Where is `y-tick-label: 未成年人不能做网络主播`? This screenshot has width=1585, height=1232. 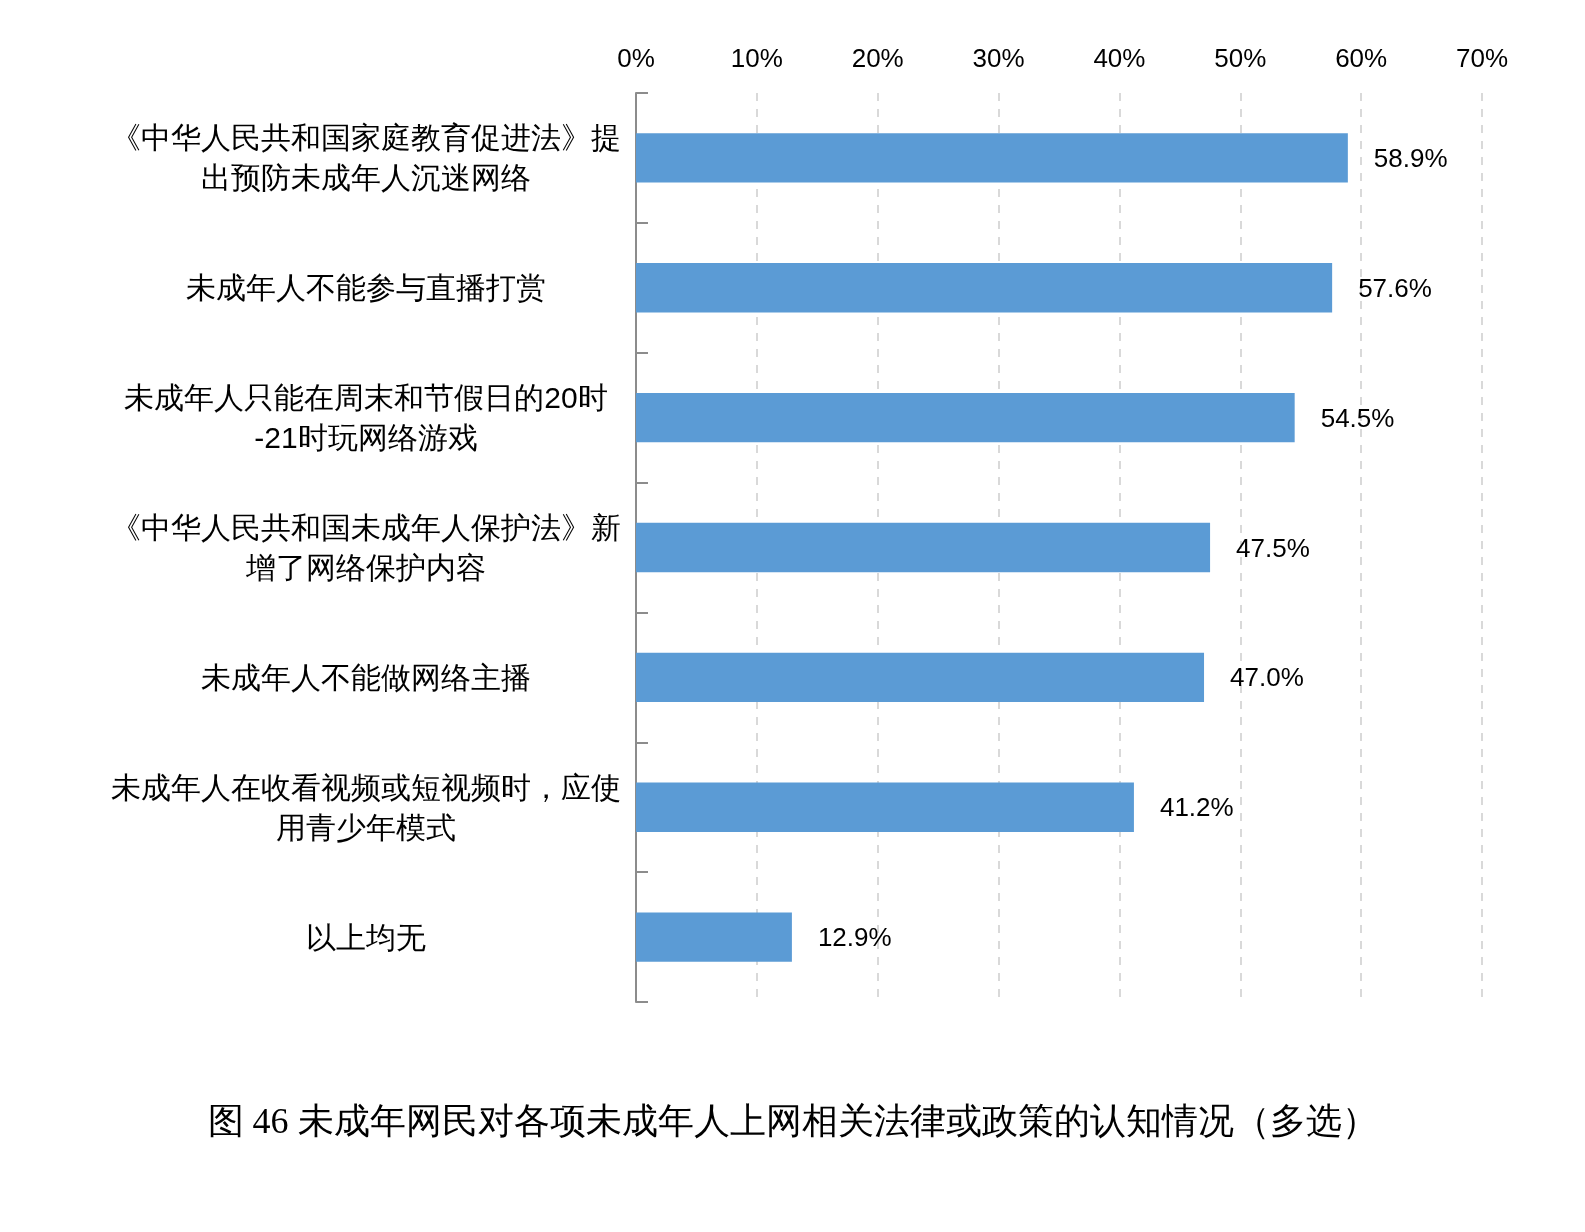 y-tick-label: 未成年人不能做网络主播 is located at coordinates (366, 677).